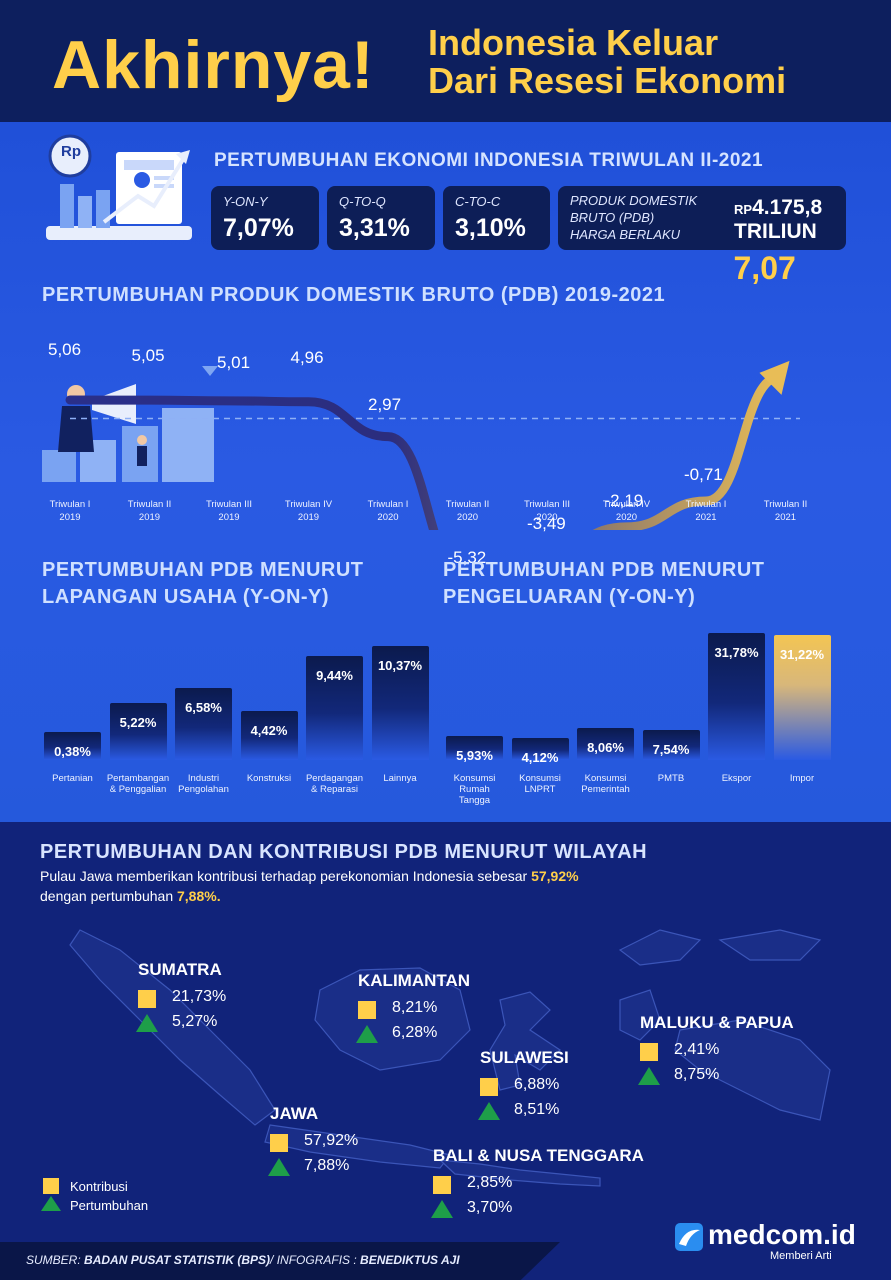 This screenshot has height=1280, width=891. I want to click on rupiah-icon: Rp, so click(71, 151).